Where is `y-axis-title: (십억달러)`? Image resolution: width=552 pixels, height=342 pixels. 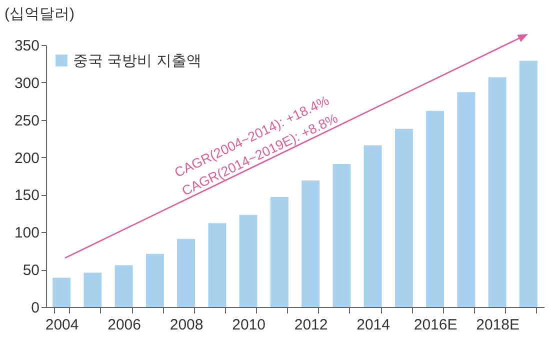 y-axis-title: (십억달러) is located at coordinates (39, 14).